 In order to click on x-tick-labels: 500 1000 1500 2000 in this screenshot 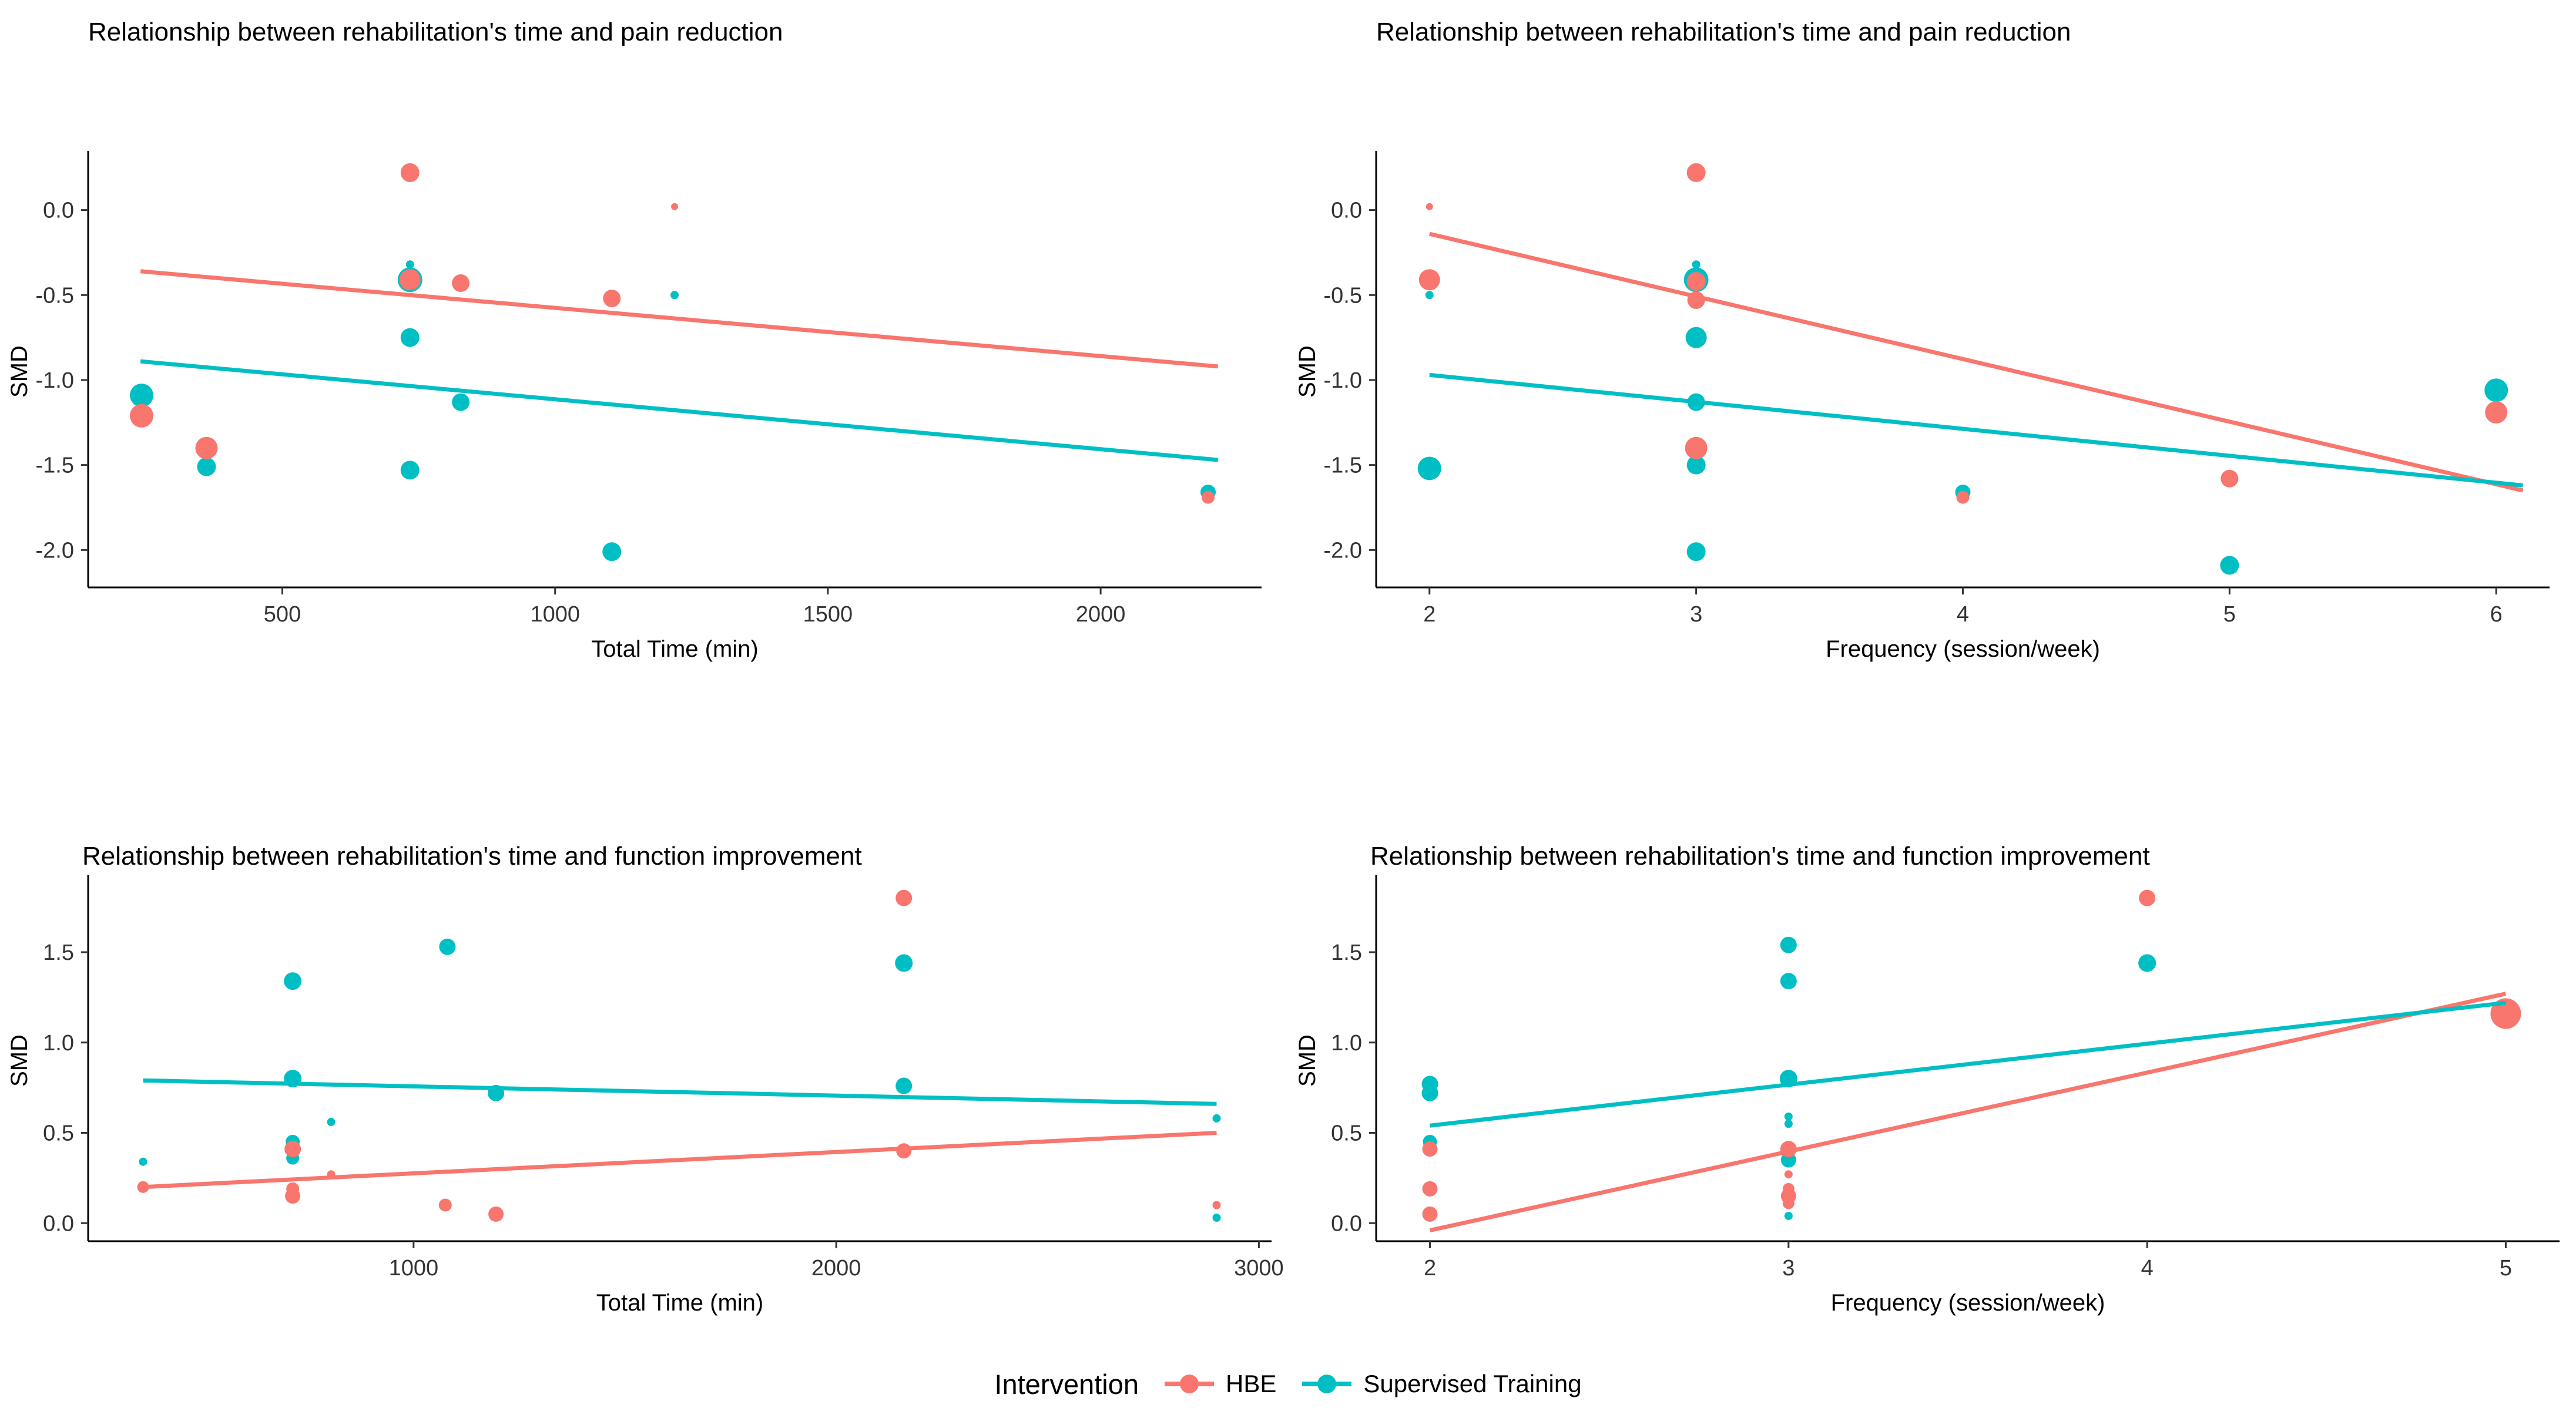, I will do `click(695, 607)`.